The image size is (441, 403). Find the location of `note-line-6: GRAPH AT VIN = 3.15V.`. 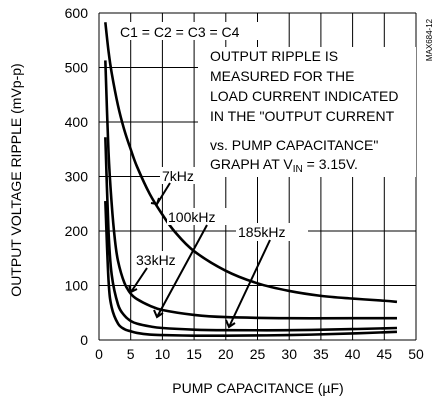

note-line-6: GRAPH AT VIN = 3.15V. is located at coordinates (284, 165).